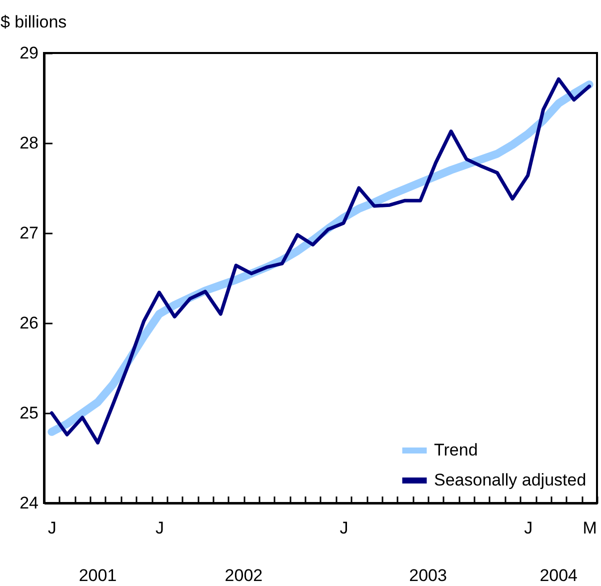 The width and height of the screenshot is (601, 586). I want to click on text: 2001, so click(97, 575).